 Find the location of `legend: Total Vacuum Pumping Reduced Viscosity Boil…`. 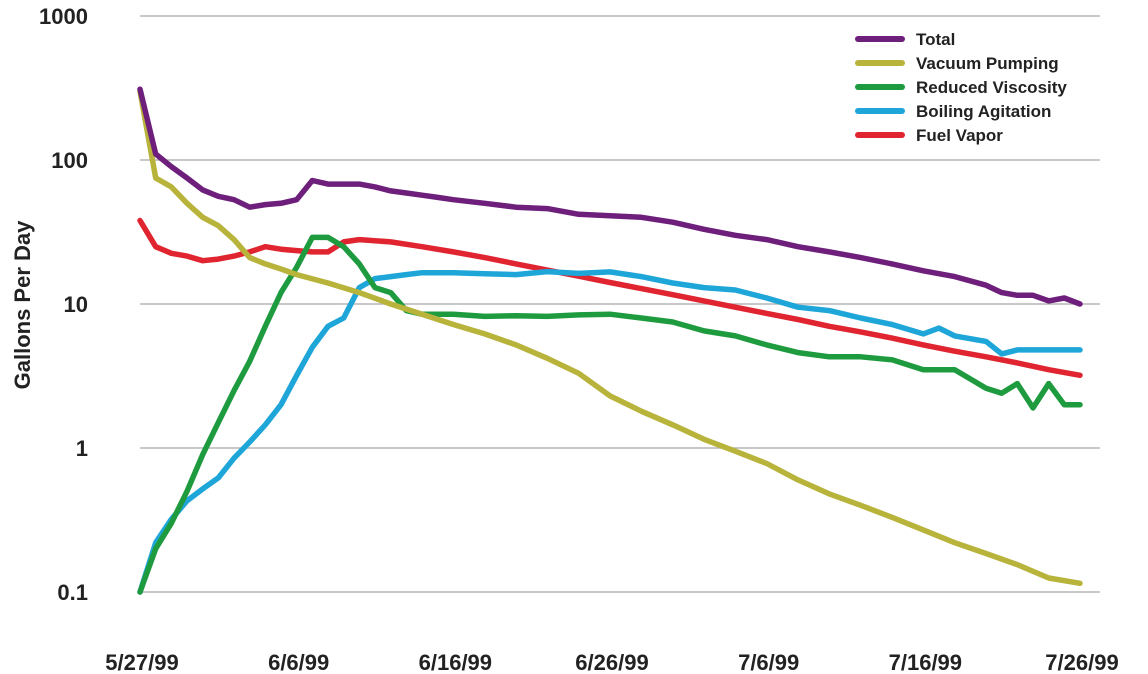

legend: Total Vacuum Pumping Reduced Viscosity Boil… is located at coordinates (961, 87).